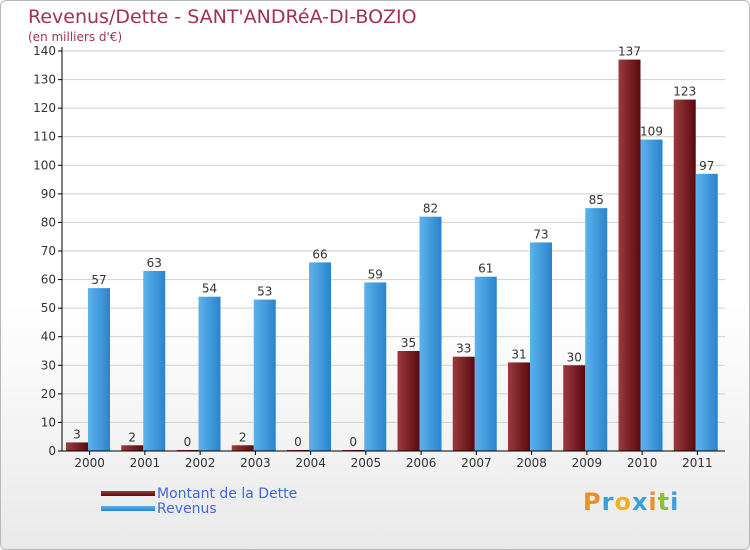  What do you see at coordinates (421, 463) in the screenshot?
I see `x-tick-label-2006: 2006` at bounding box center [421, 463].